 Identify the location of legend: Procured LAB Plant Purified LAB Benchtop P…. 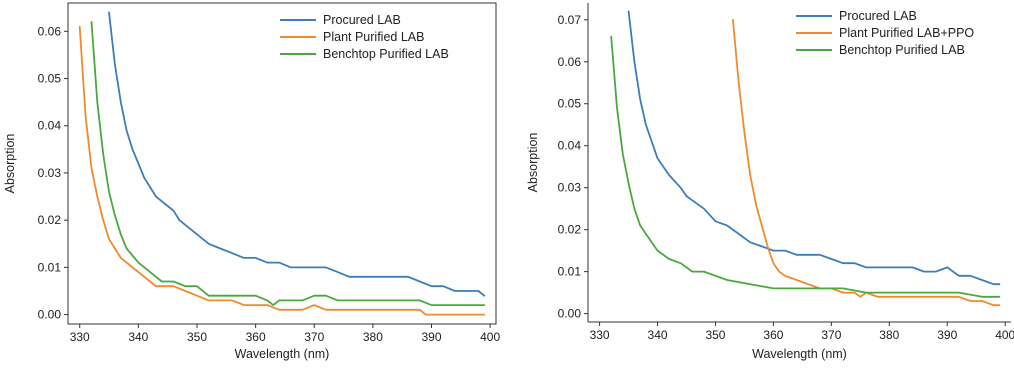
(364, 37).